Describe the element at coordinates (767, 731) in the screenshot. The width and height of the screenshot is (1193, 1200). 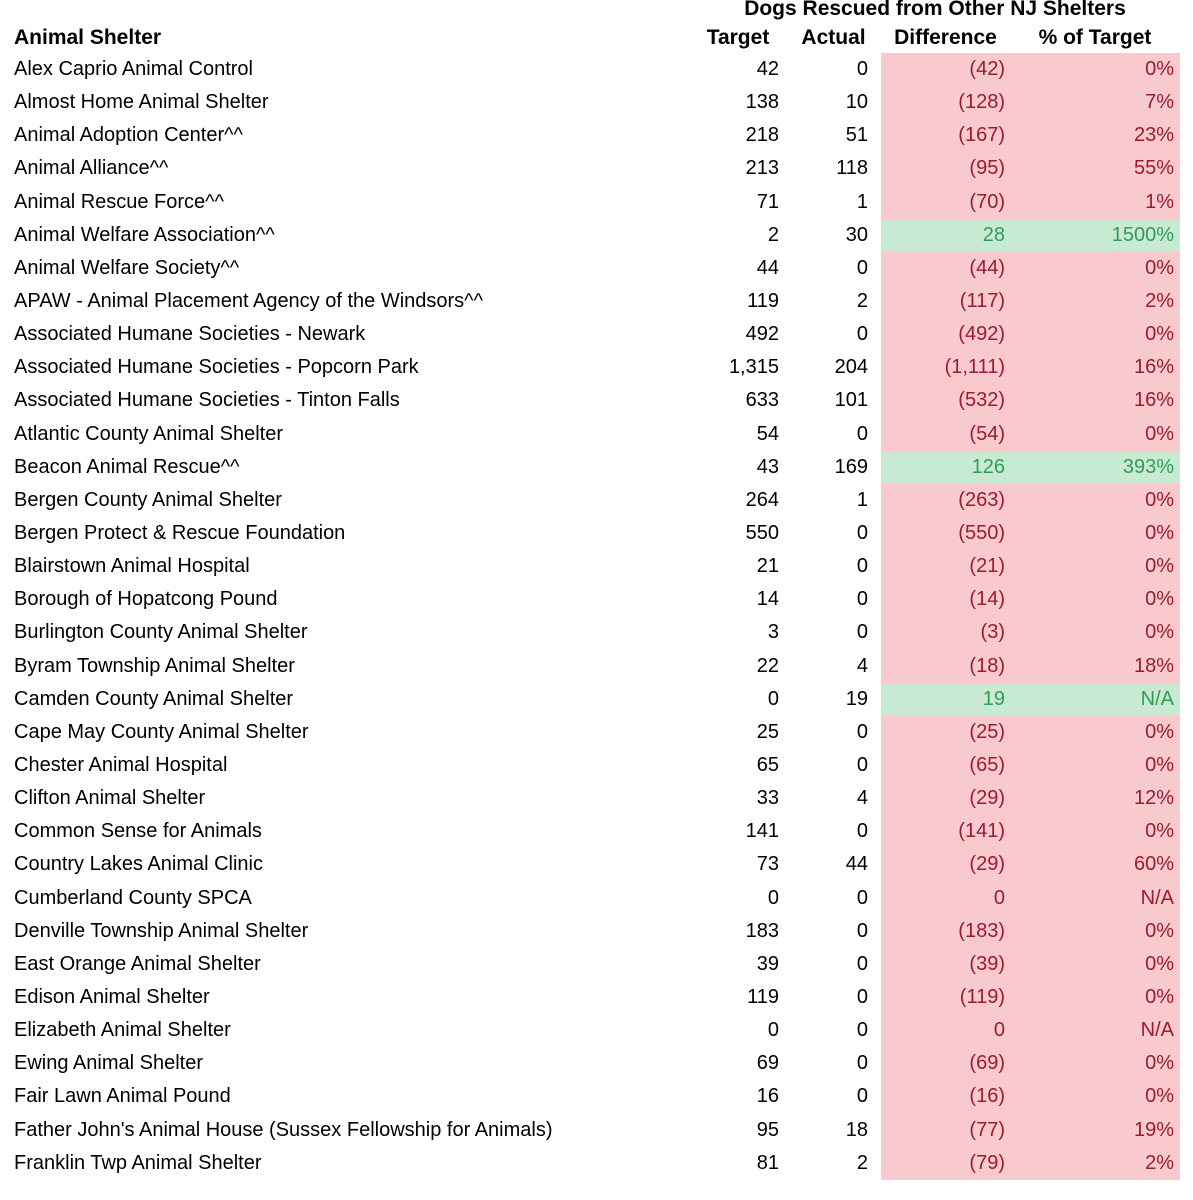
I see `target-cell: 25` at that location.